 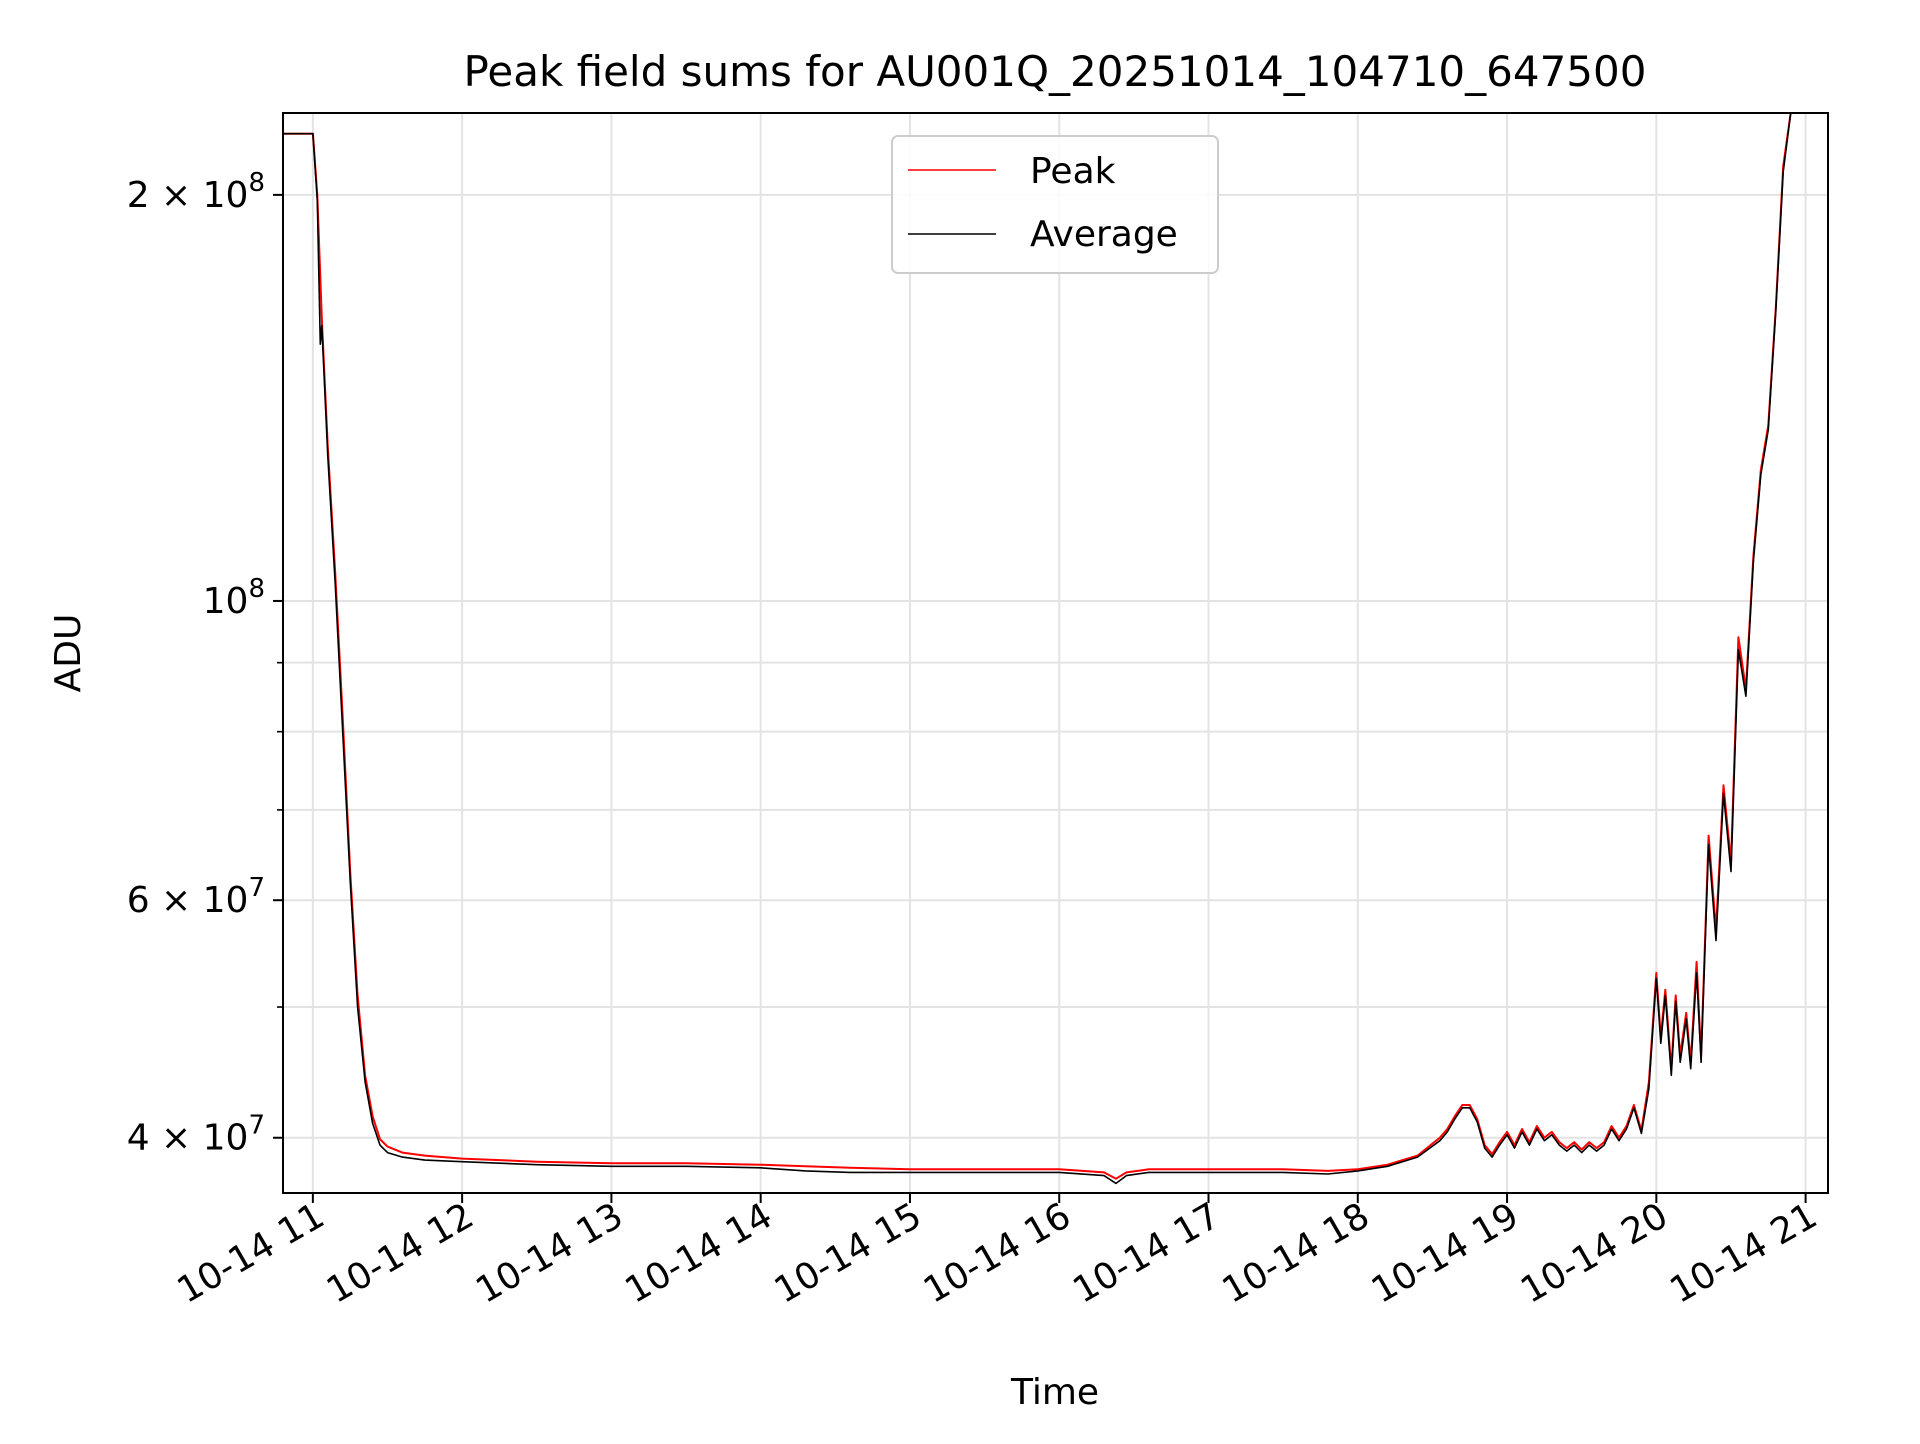 I want to click on y-tick-label: 4 × 107, so click(x=196, y=1135).